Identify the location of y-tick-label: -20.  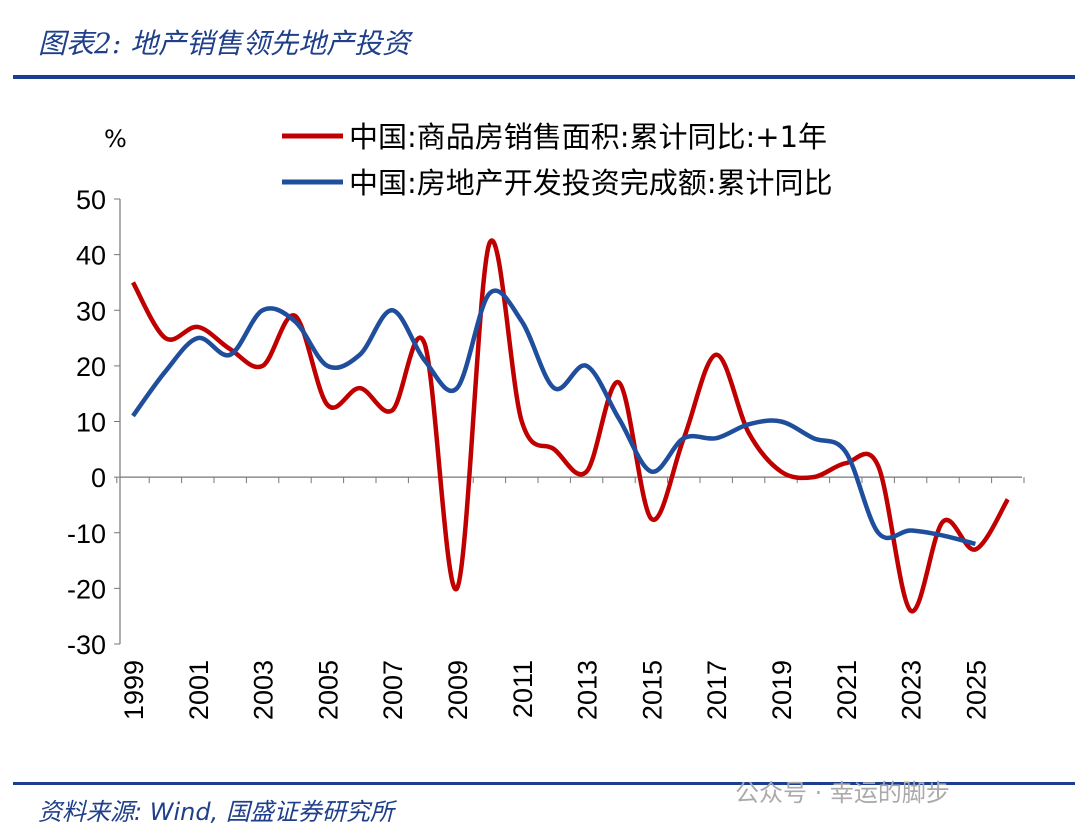
(86, 589).